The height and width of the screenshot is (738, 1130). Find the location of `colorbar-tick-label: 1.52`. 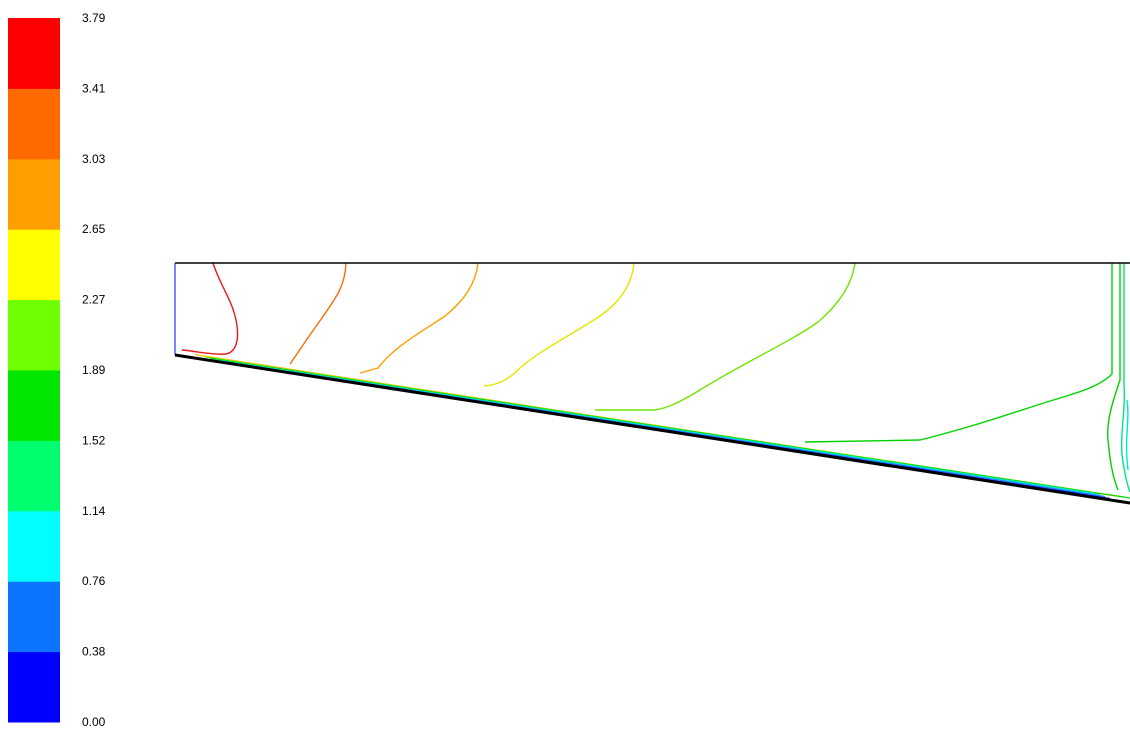

colorbar-tick-label: 1.52 is located at coordinates (94, 440).